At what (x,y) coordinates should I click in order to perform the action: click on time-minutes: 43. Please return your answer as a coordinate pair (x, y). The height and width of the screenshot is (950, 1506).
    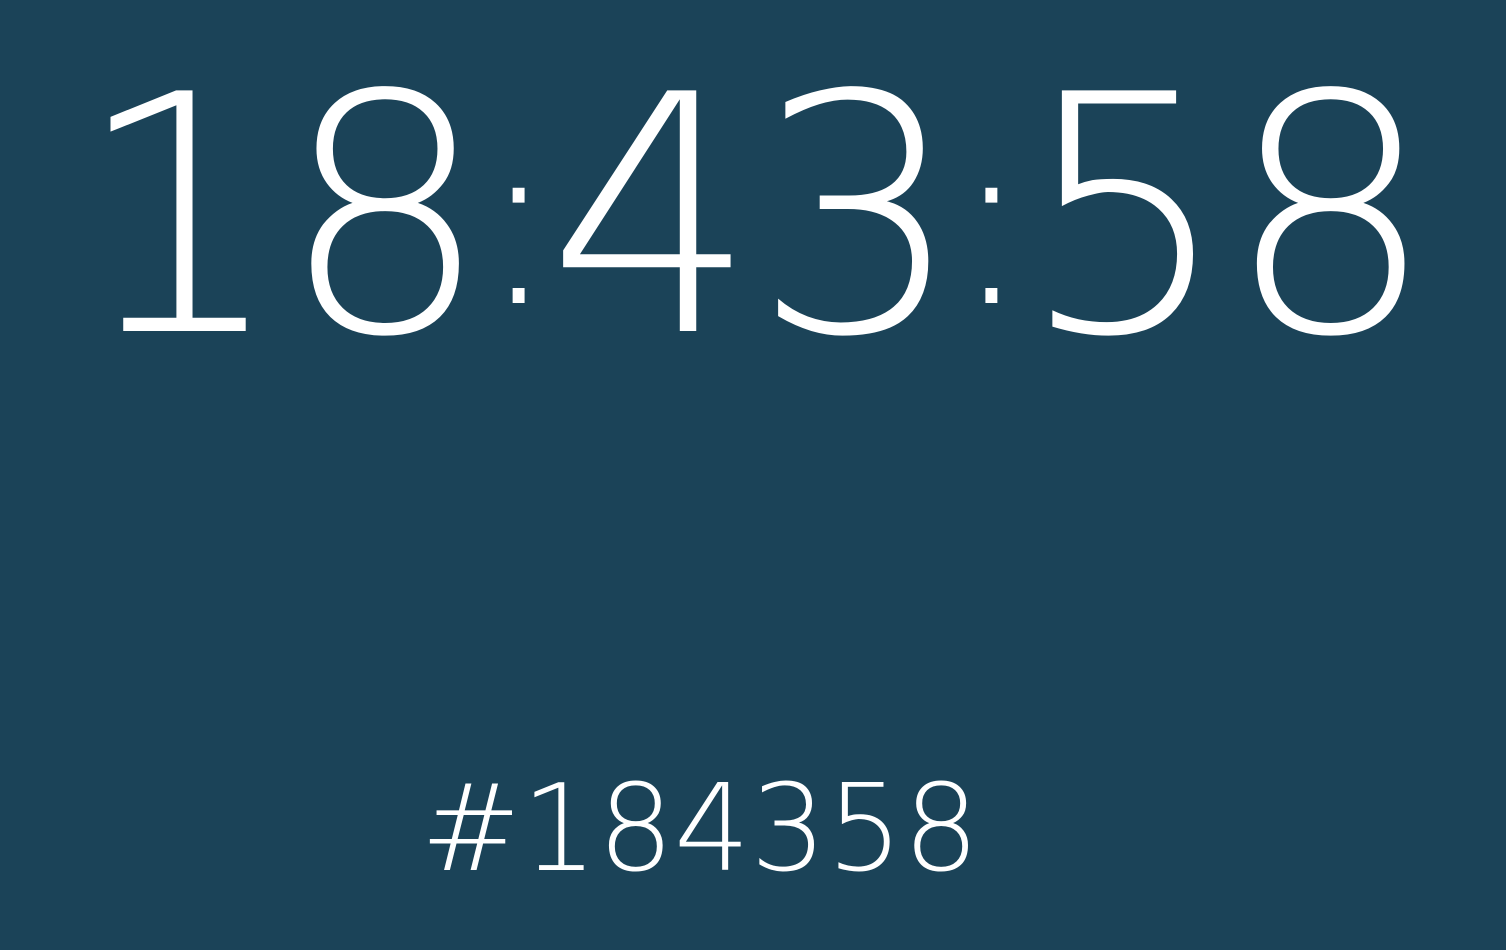
    Looking at the image, I should click on (755, 217).